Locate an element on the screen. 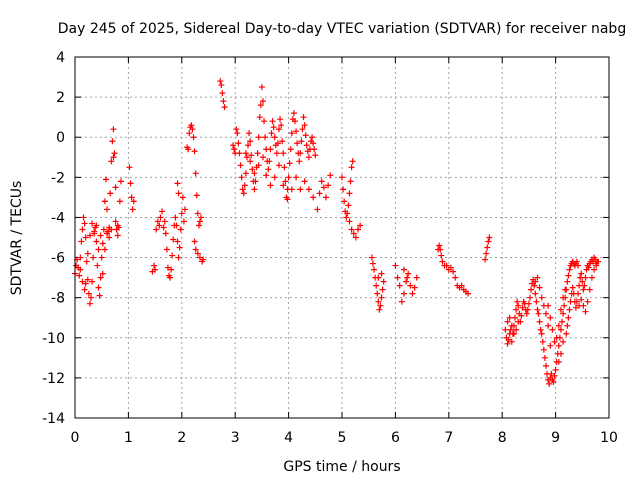  x-tick-label: 3 is located at coordinates (235, 438).